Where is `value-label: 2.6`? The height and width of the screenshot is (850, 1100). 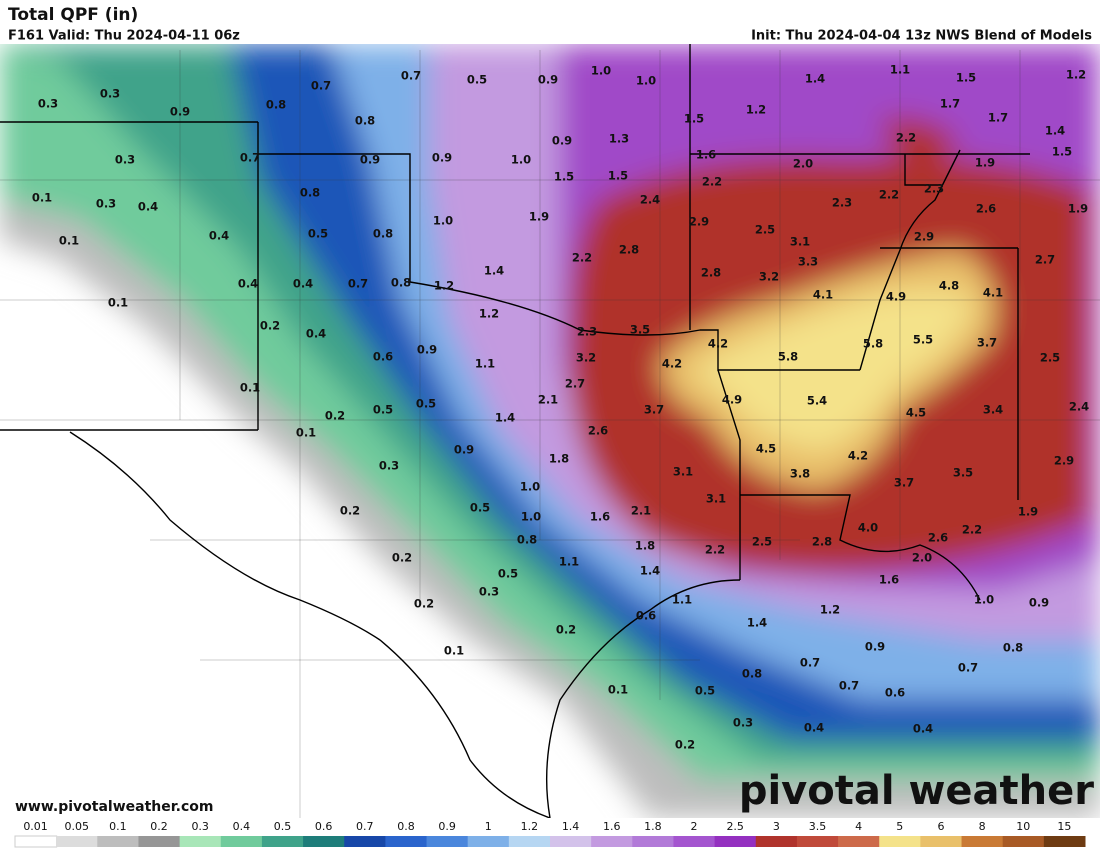
value-label: 2.6 is located at coordinates (986, 209).